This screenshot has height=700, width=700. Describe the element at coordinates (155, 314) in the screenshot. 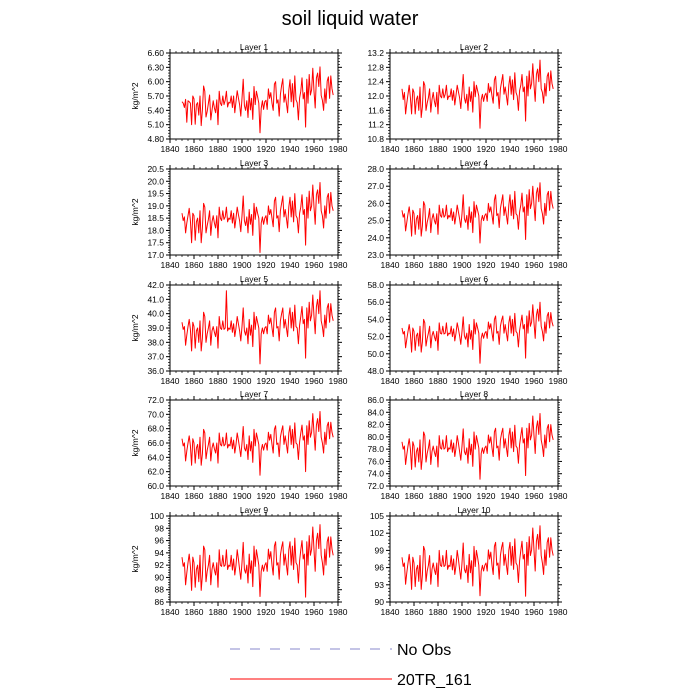

I see `y-tick-label: 40.0` at that location.